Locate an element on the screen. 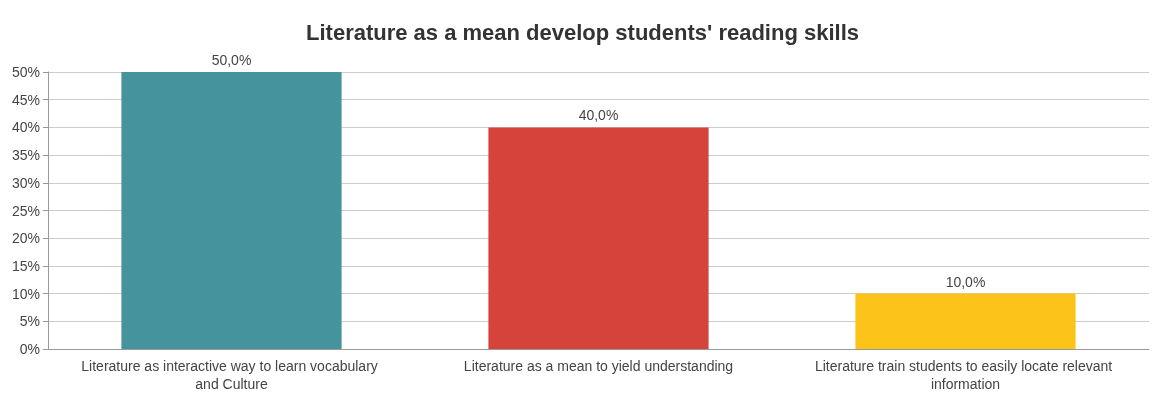 The width and height of the screenshot is (1165, 407). y-tick-label: 15% is located at coordinates (25, 265).